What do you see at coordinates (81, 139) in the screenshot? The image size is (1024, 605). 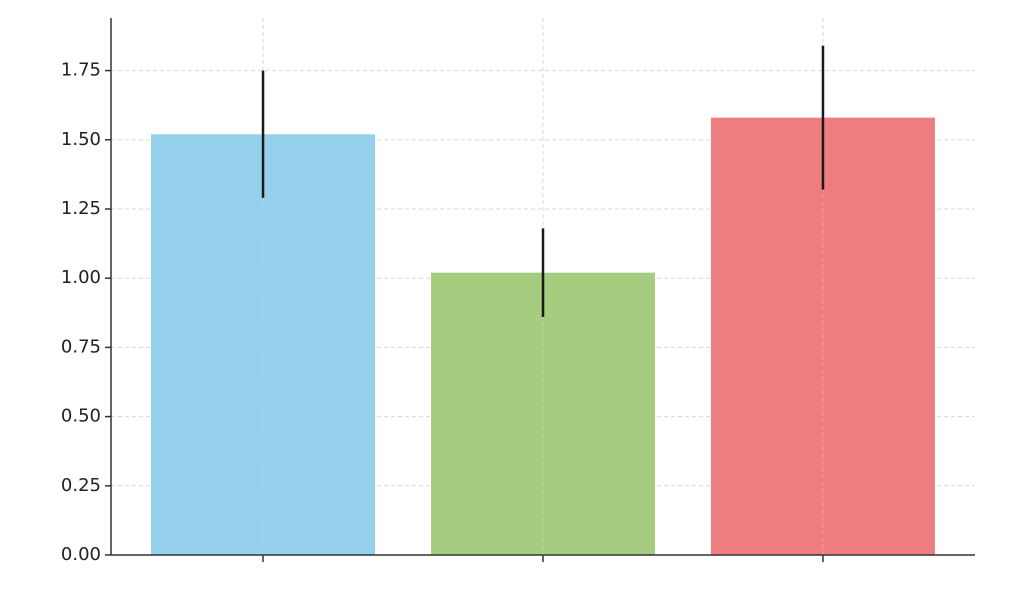 I see `y-tick-label: 1.50` at bounding box center [81, 139].